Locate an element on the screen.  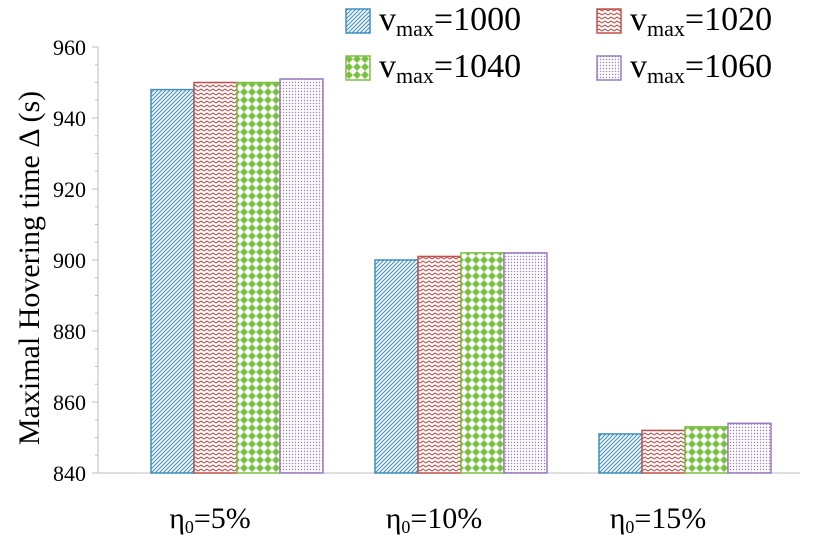
y-tick-label: 840 is located at coordinates (69, 473).